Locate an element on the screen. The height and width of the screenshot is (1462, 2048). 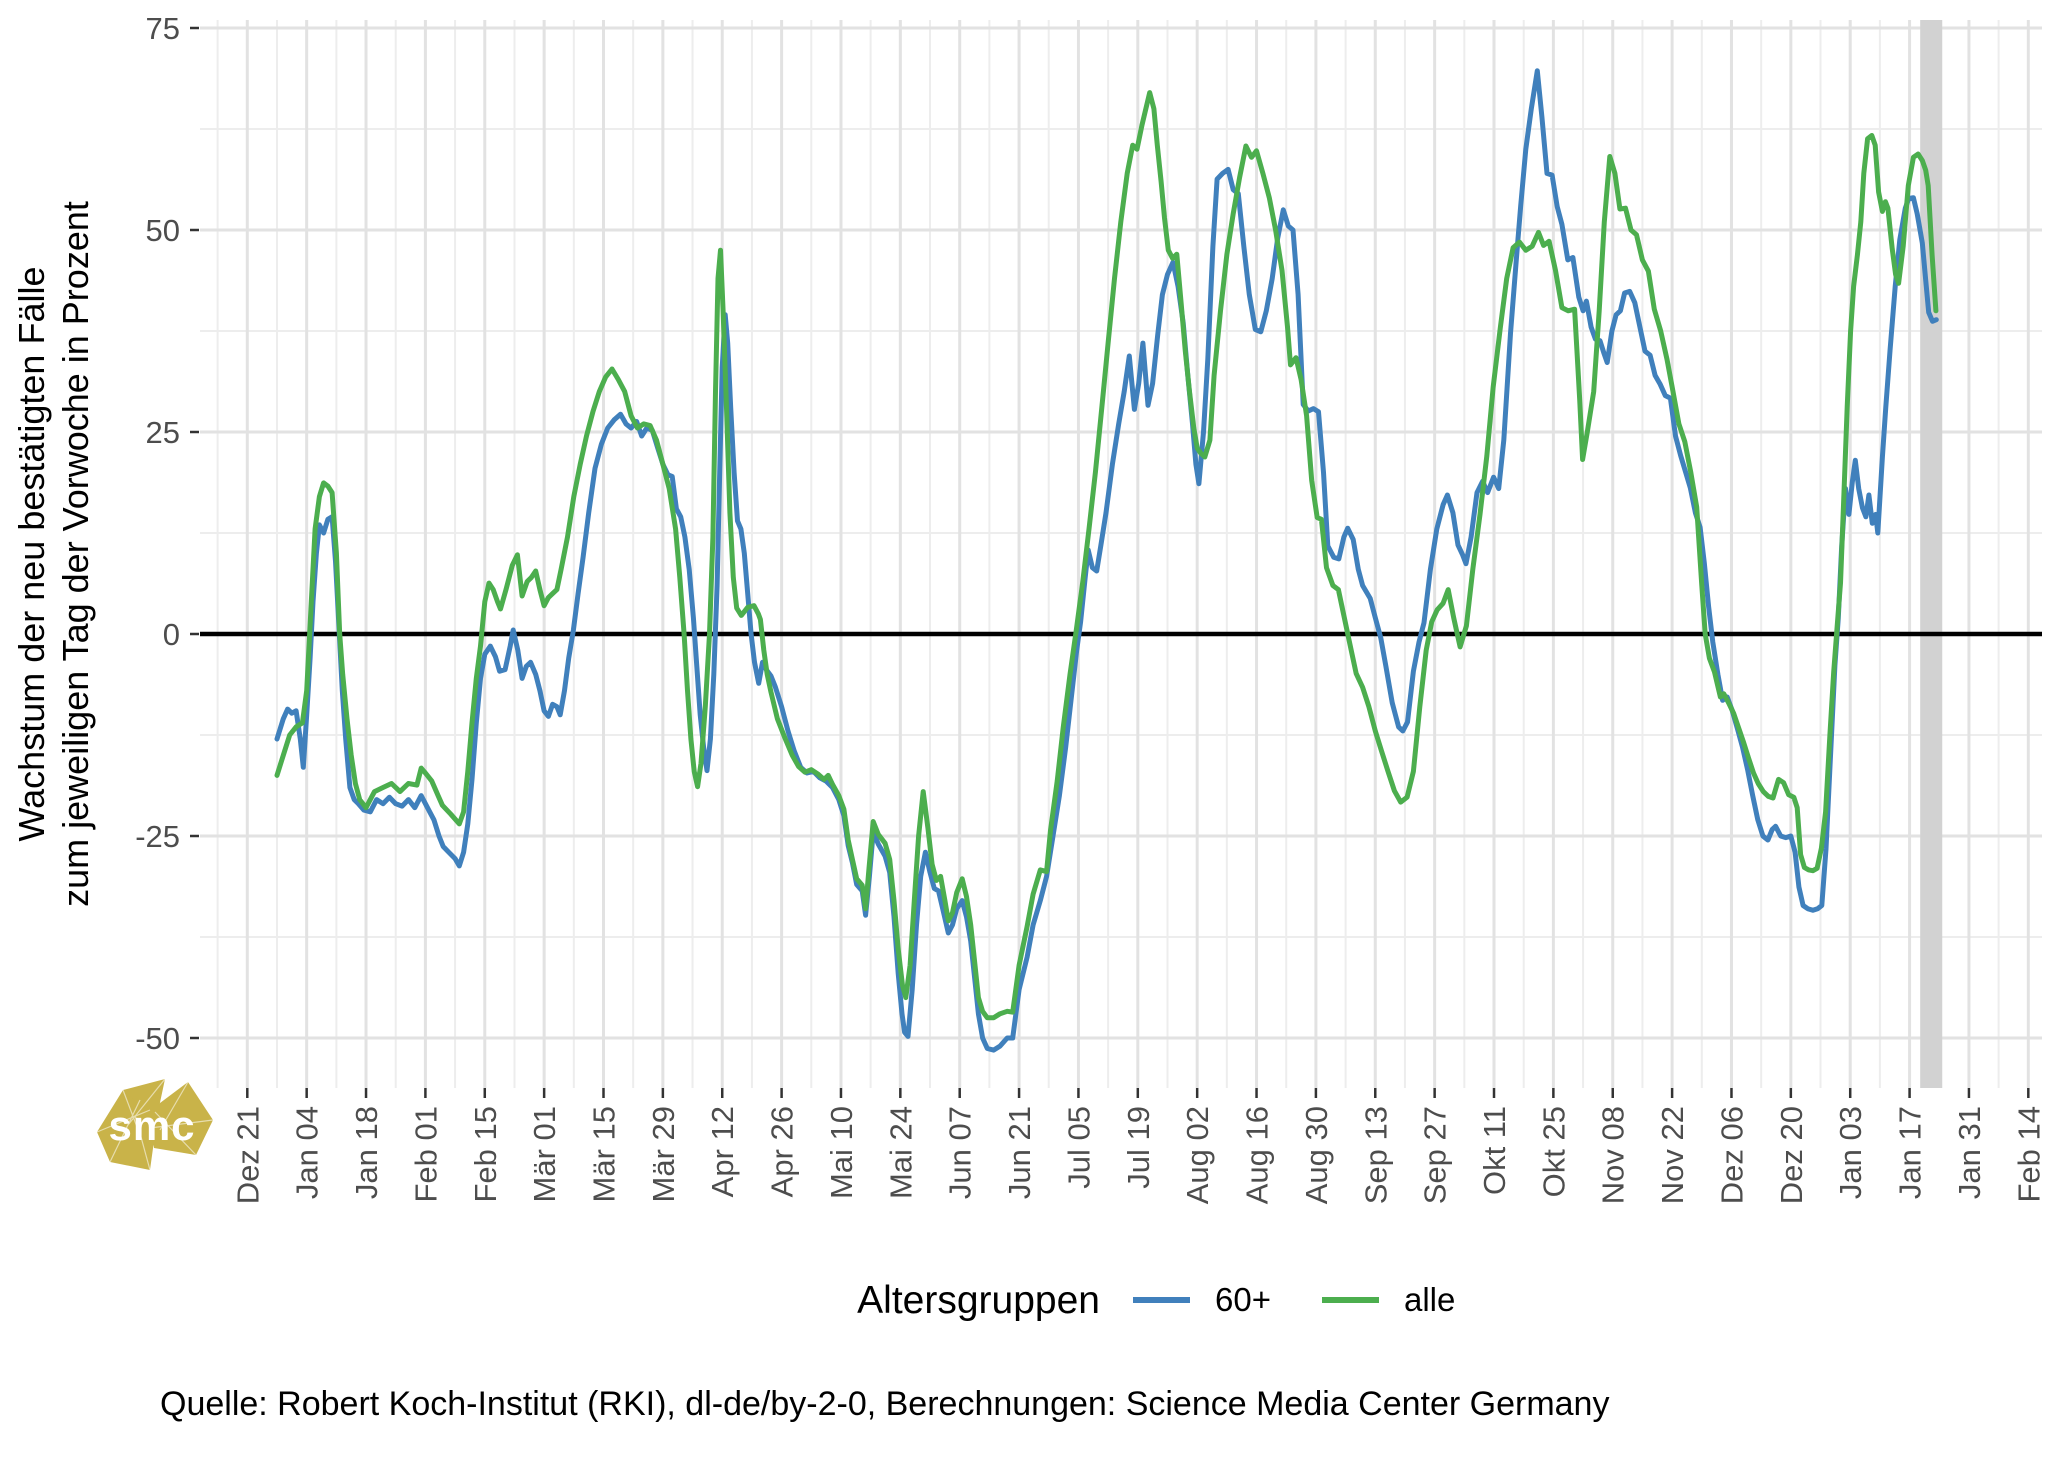
x-tick-label: Jan 04 is located at coordinates (307, 1152).